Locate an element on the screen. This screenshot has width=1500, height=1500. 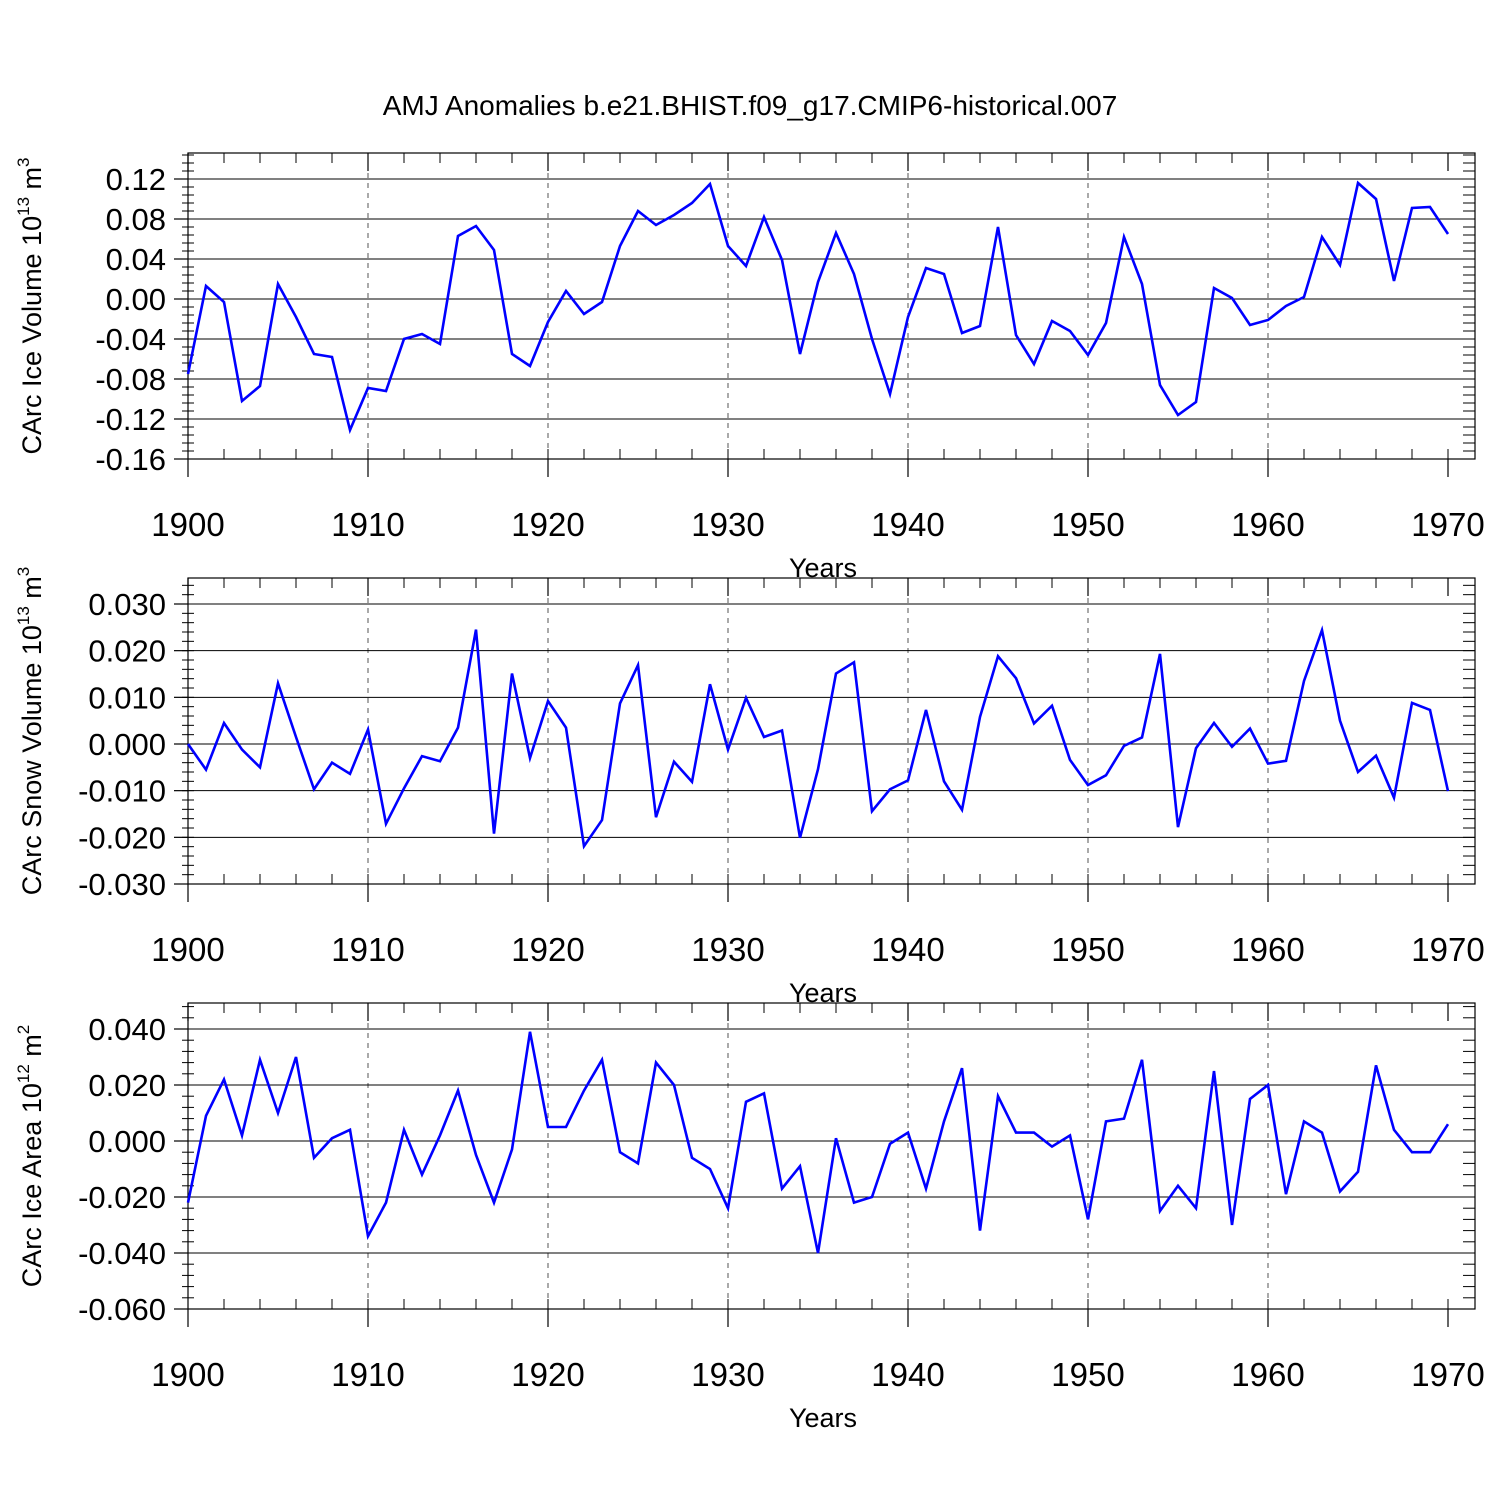
y-tick-label: -0.060 is located at coordinates (122, 1309).